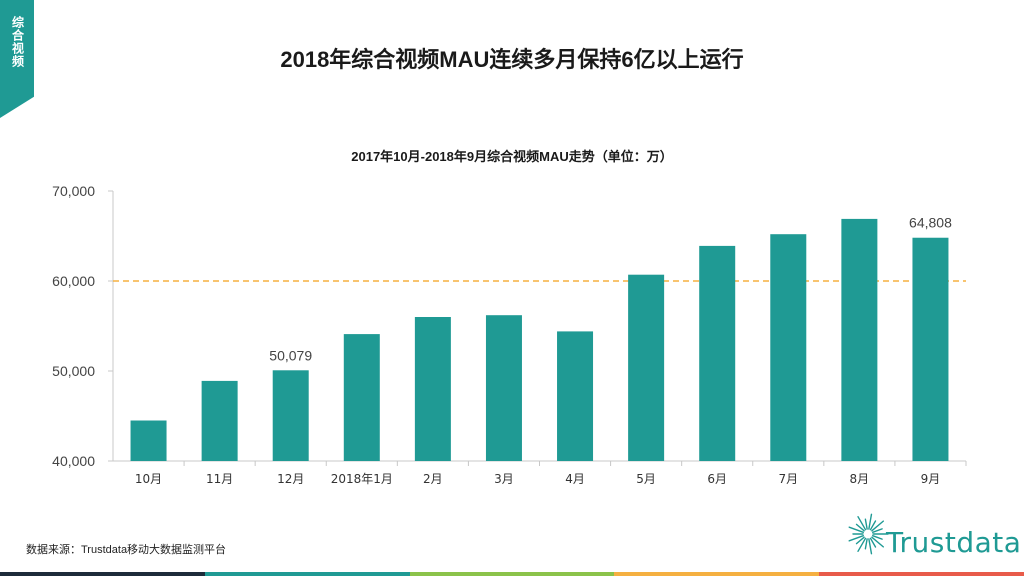  What do you see at coordinates (930, 223) in the screenshot?
I see `data-label: 64,808` at bounding box center [930, 223].